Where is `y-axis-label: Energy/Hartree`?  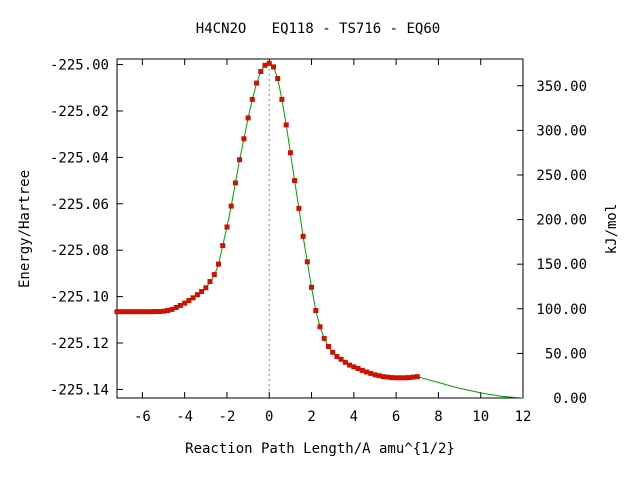 y-axis-label: Energy/Hartree is located at coordinates (25, 229).